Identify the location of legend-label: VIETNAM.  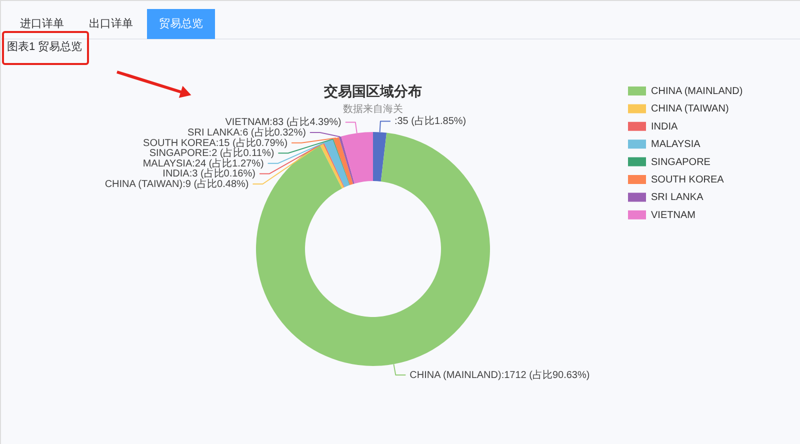
(673, 215).